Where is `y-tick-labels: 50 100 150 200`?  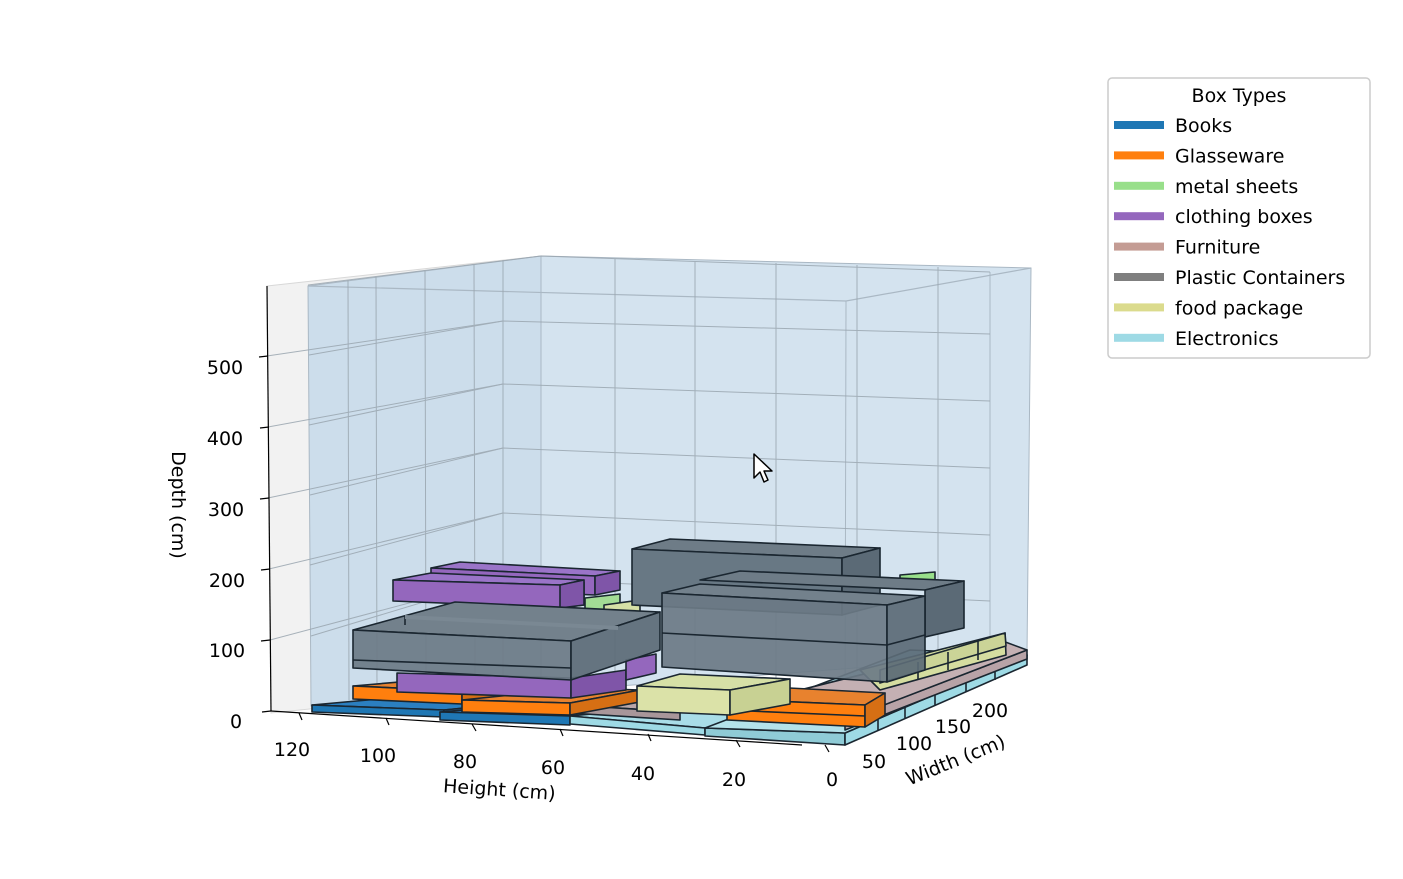
y-tick-labels: 50 100 150 200 is located at coordinates (935, 736).